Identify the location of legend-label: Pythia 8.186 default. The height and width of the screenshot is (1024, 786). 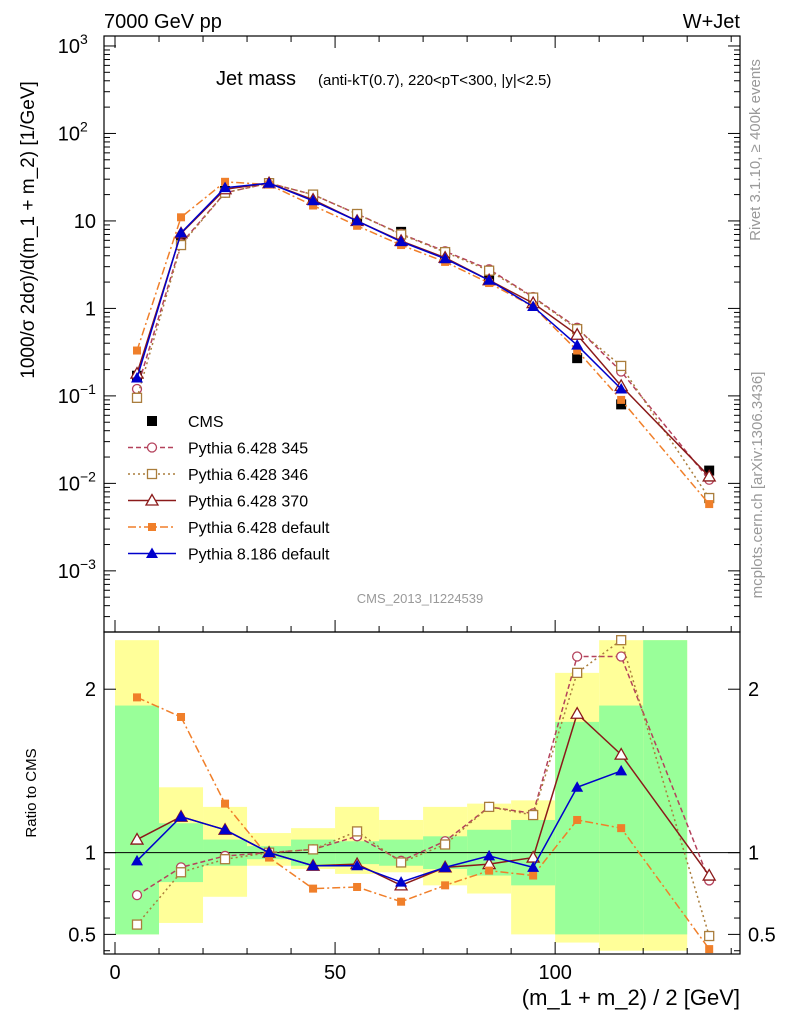
(259, 555).